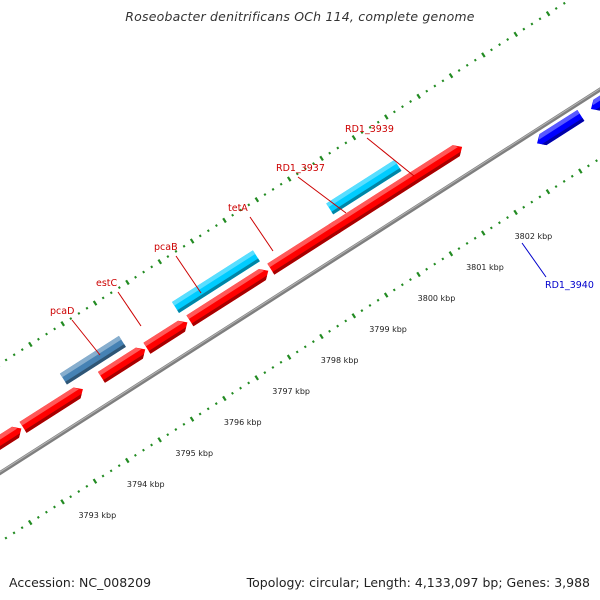  Describe the element at coordinates (437, 298) in the screenshot. I see `scale-label: 3800 kbp` at that location.